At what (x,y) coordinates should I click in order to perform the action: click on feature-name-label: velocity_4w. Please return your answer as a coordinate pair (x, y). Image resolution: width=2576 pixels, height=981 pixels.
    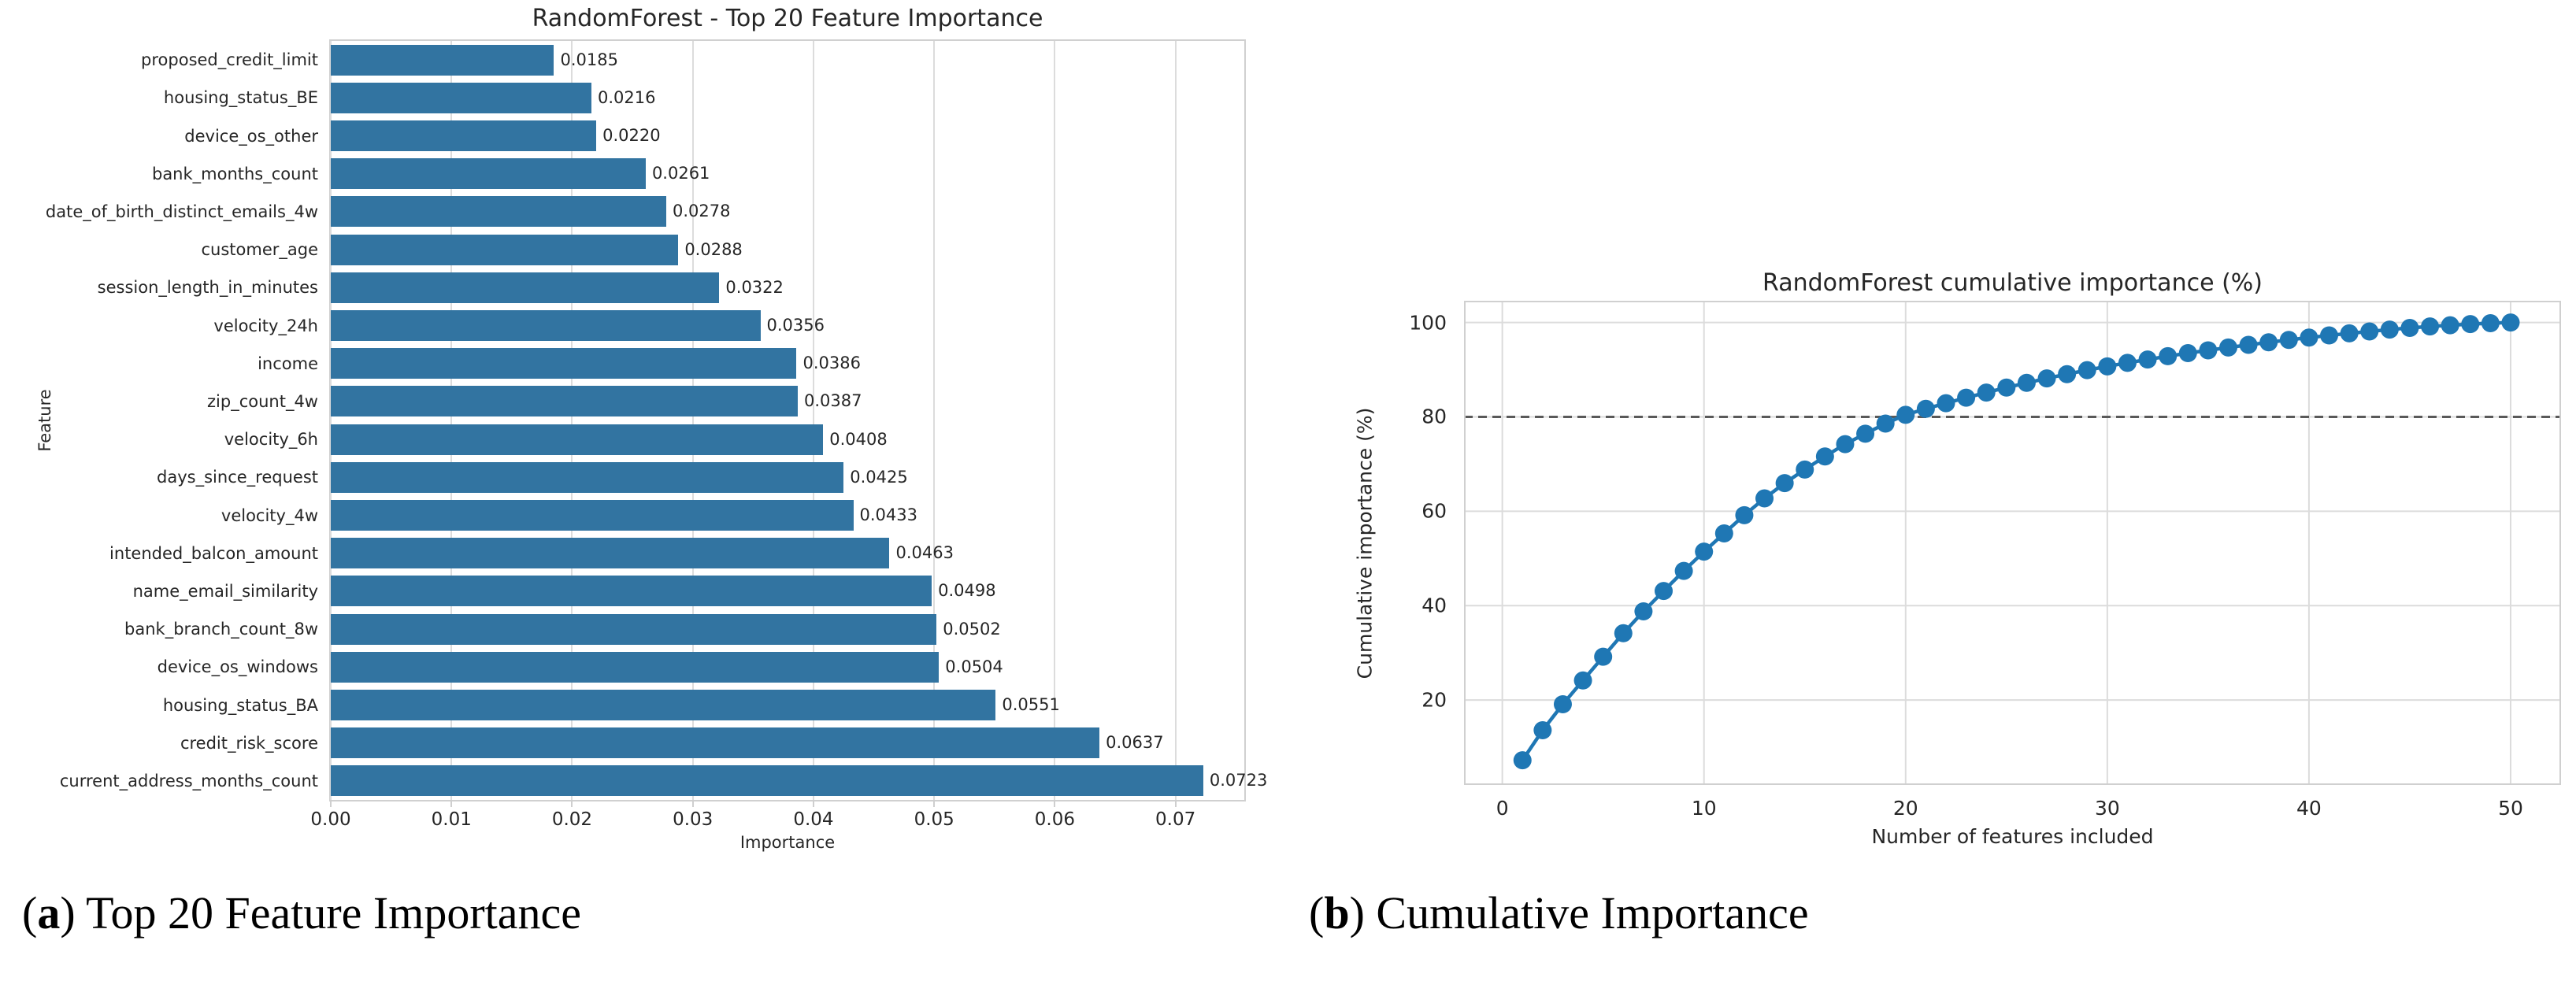
    Looking at the image, I should click on (269, 515).